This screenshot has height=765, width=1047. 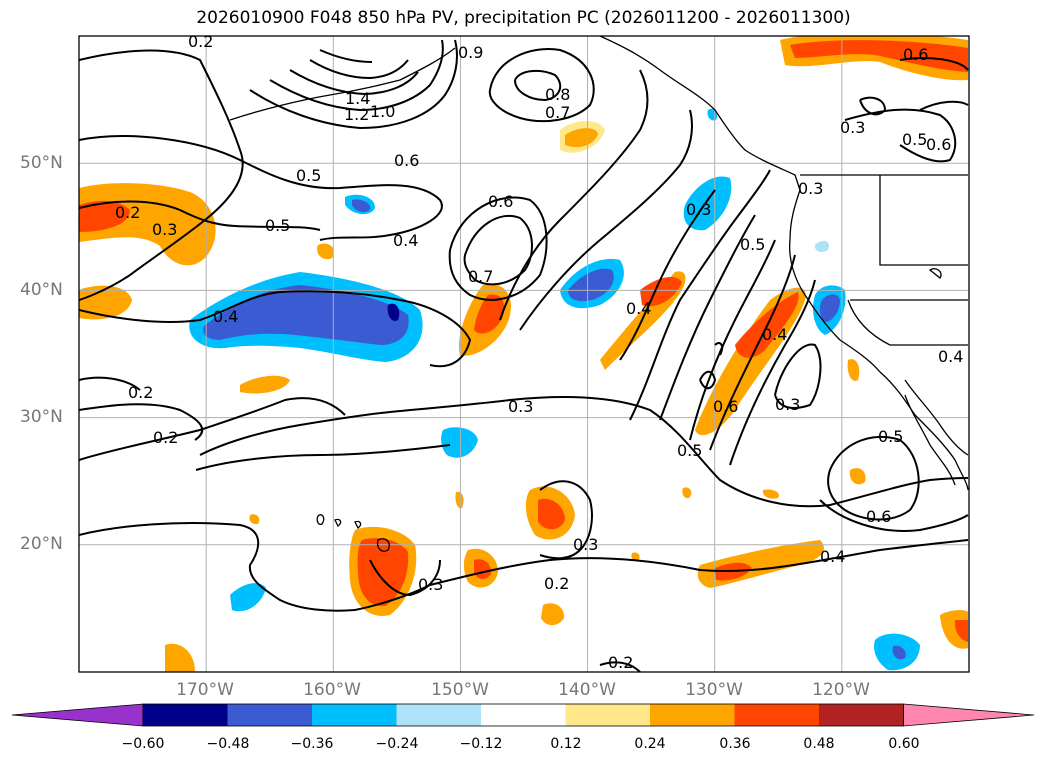 What do you see at coordinates (481, 744) in the screenshot?
I see `colorbar-tick-label: −0.12` at bounding box center [481, 744].